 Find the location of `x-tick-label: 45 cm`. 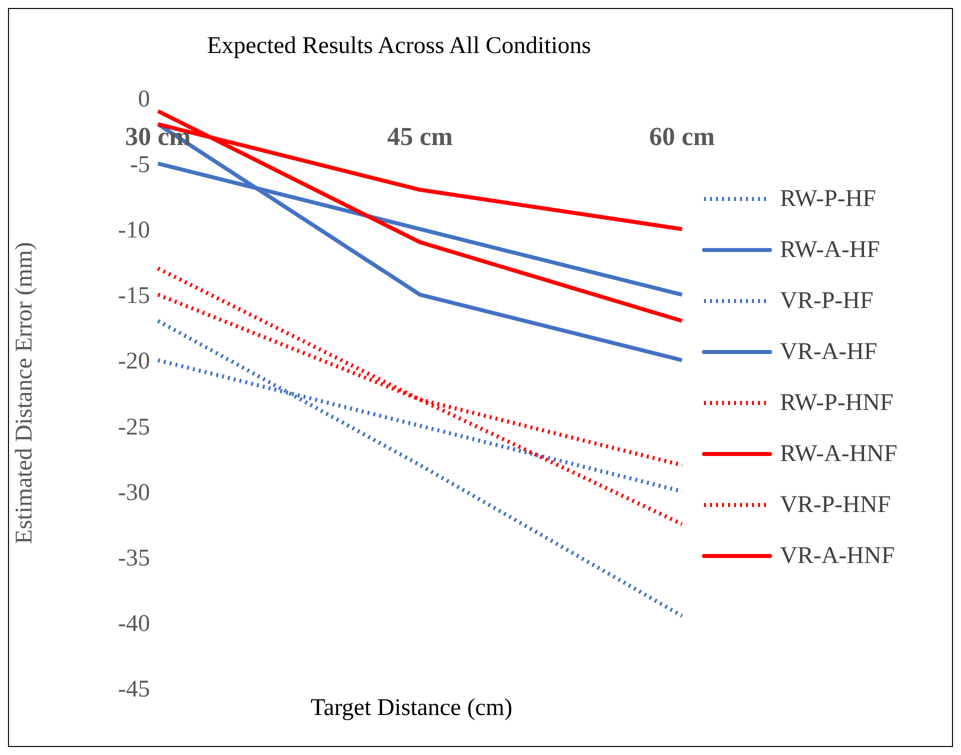

x-tick-label: 45 cm is located at coordinates (420, 136).